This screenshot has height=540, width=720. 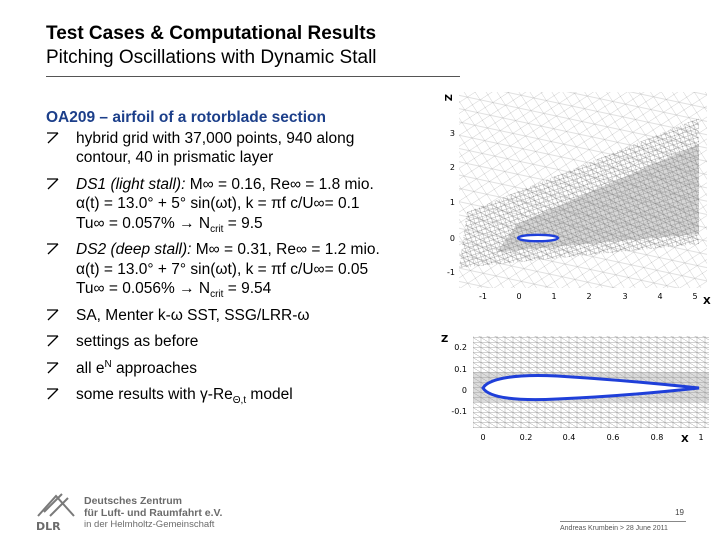 I want to click on y-tick-labels: 3 2 1 0 -1, so click(x=451, y=203).